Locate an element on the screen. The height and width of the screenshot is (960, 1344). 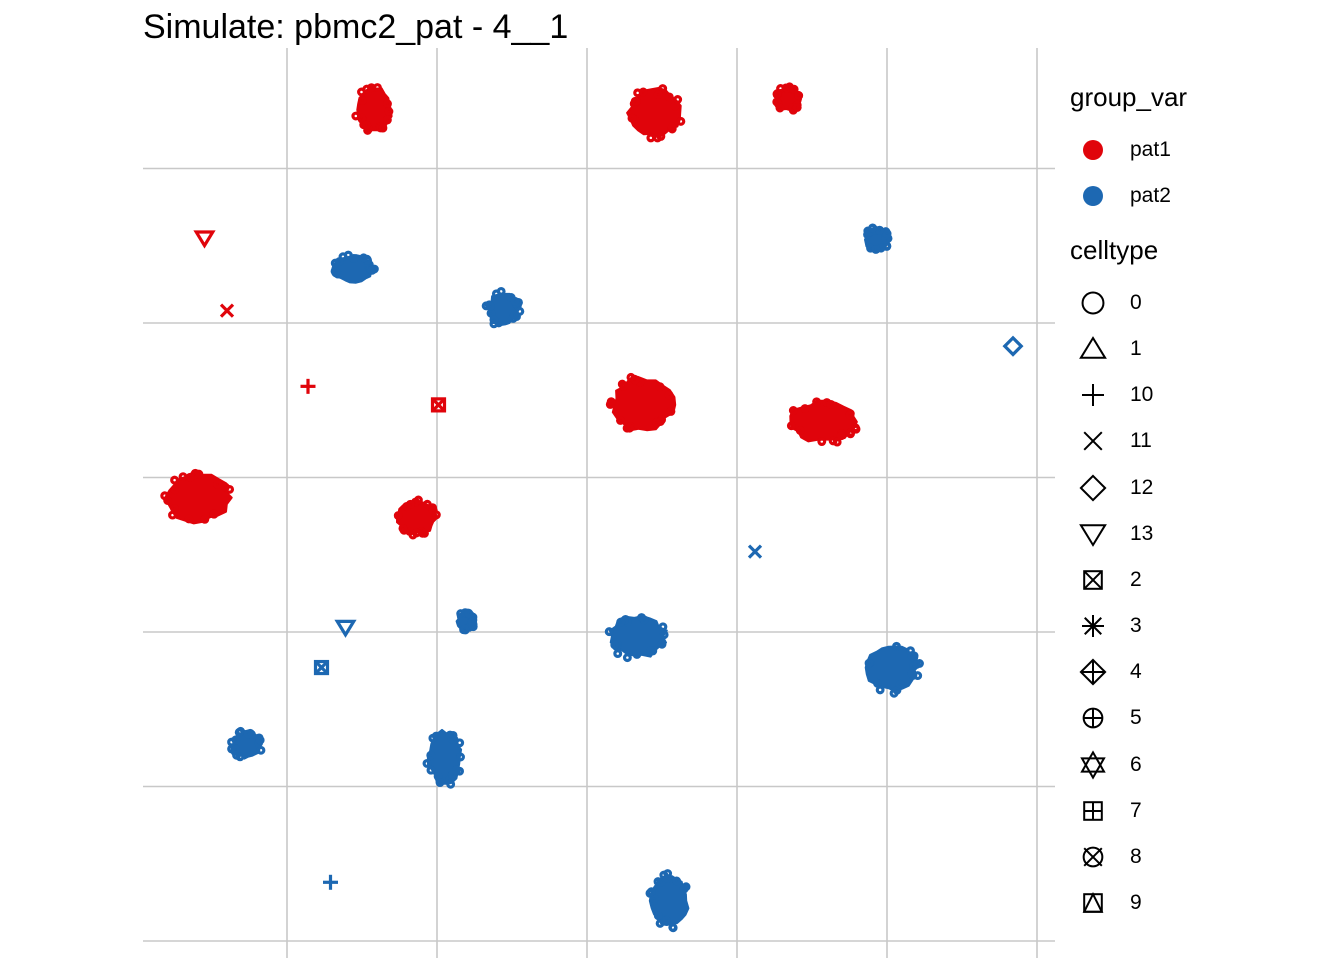
legend-item-celltype-7: 7 is located at coordinates (1106, 811).